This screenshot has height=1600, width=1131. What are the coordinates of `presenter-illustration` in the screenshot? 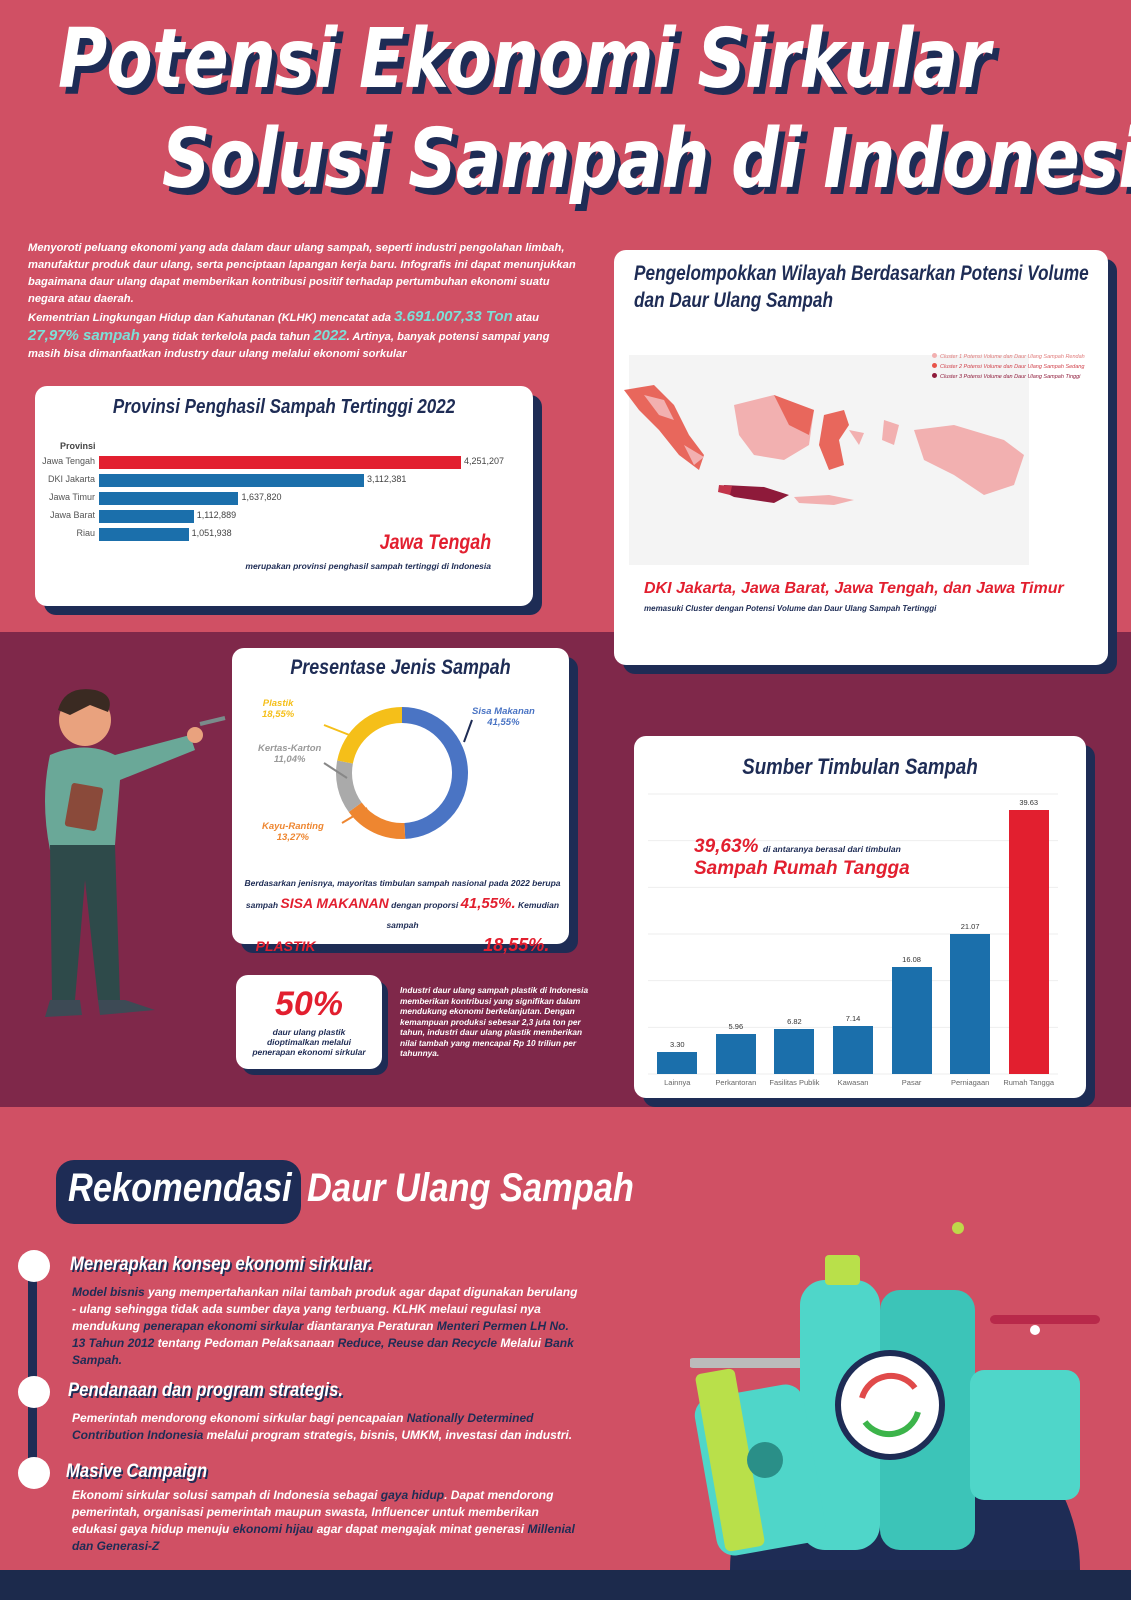 It's located at (135, 853).